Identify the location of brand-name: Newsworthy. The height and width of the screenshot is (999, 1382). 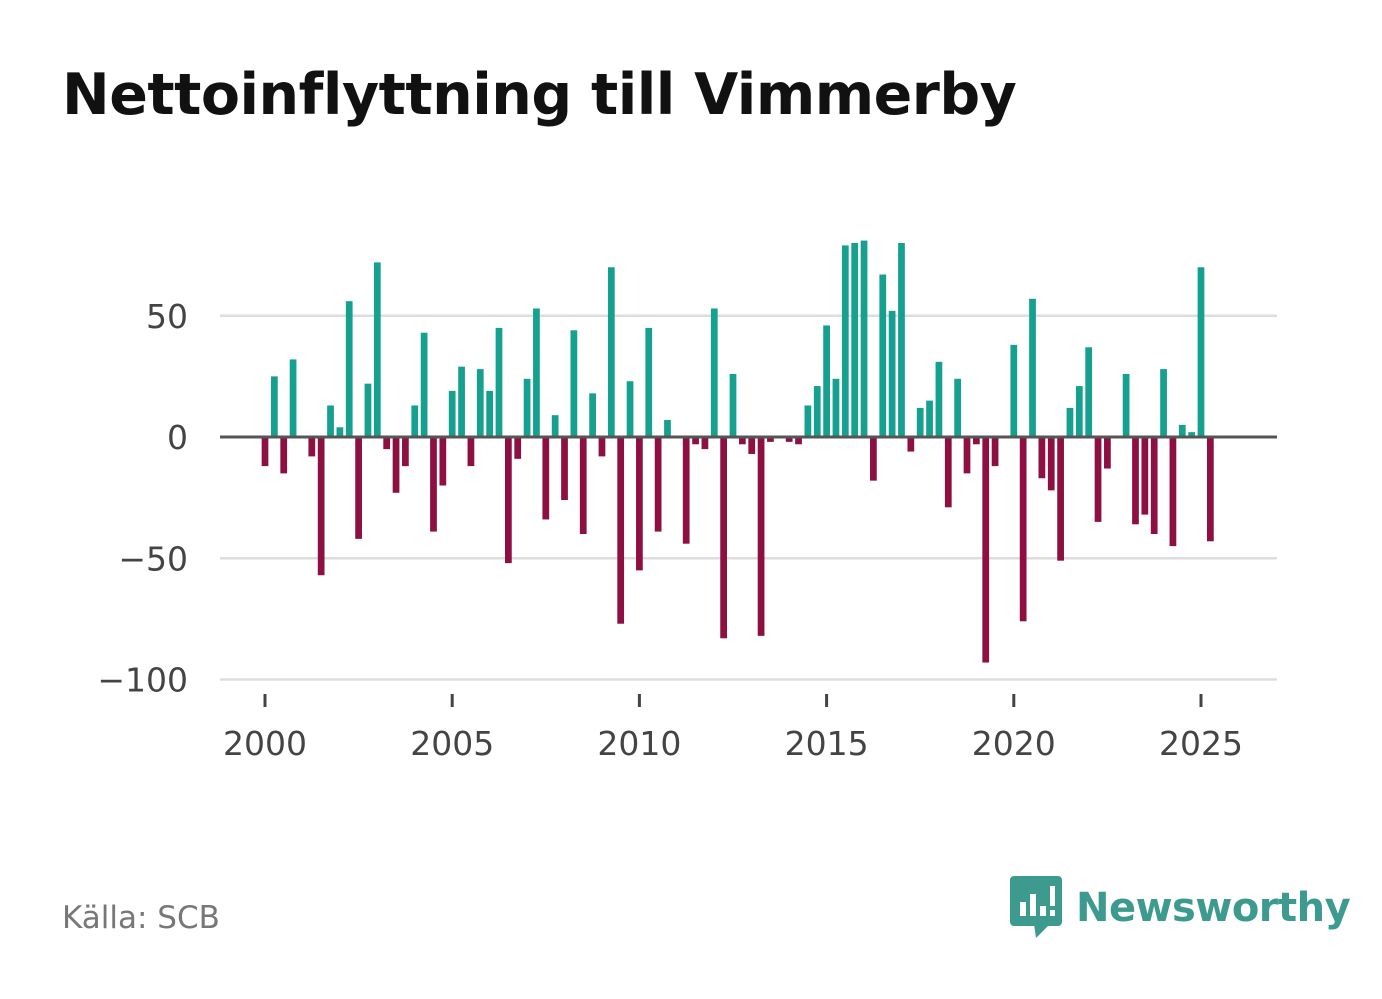
(1213, 908).